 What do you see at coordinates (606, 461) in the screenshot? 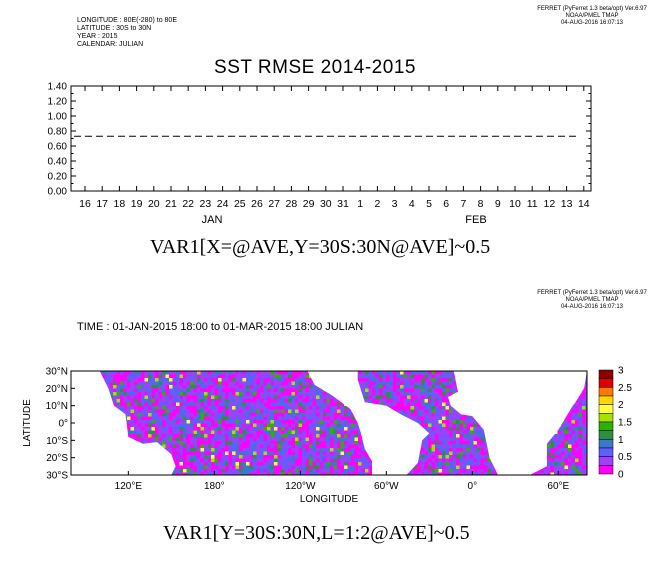
I see `colorbar-segment` at bounding box center [606, 461].